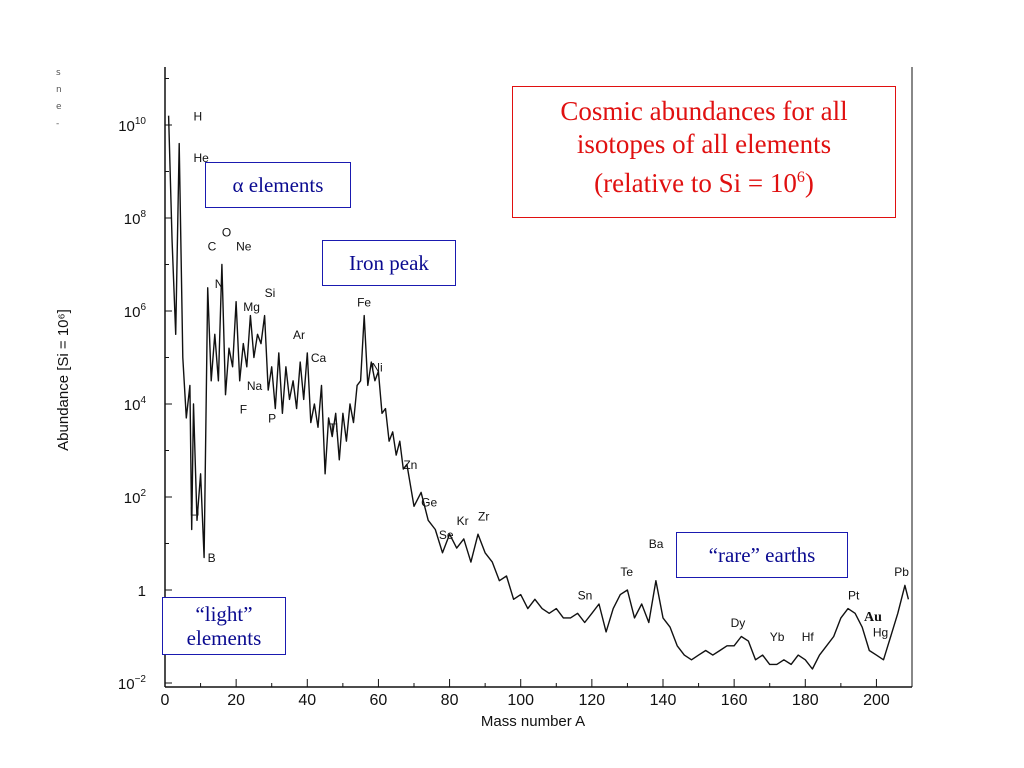 The height and width of the screenshot is (768, 1024). I want to click on x-tick-label: 60, so click(379, 700).